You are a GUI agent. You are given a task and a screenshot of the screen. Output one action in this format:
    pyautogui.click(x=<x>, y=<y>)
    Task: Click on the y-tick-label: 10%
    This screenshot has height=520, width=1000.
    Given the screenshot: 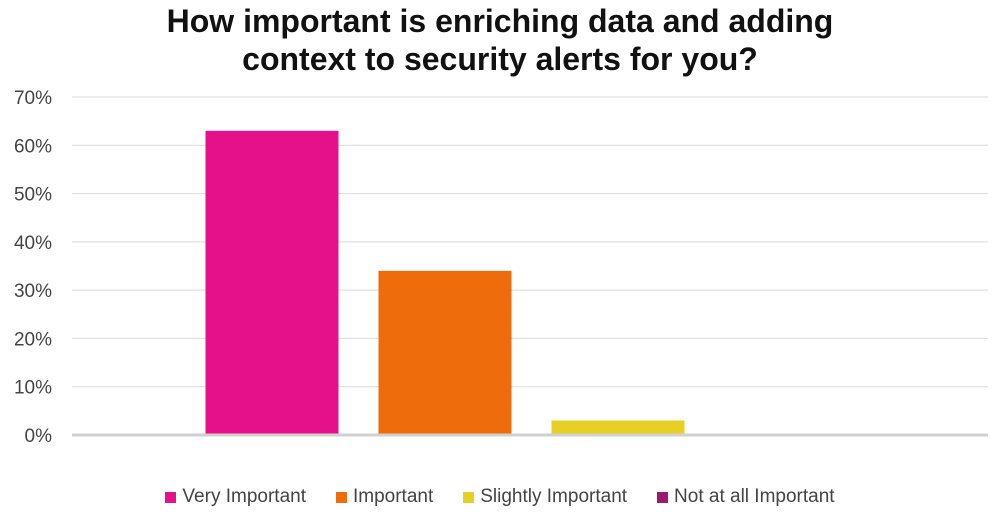 What is the action you would take?
    pyautogui.click(x=33, y=388)
    